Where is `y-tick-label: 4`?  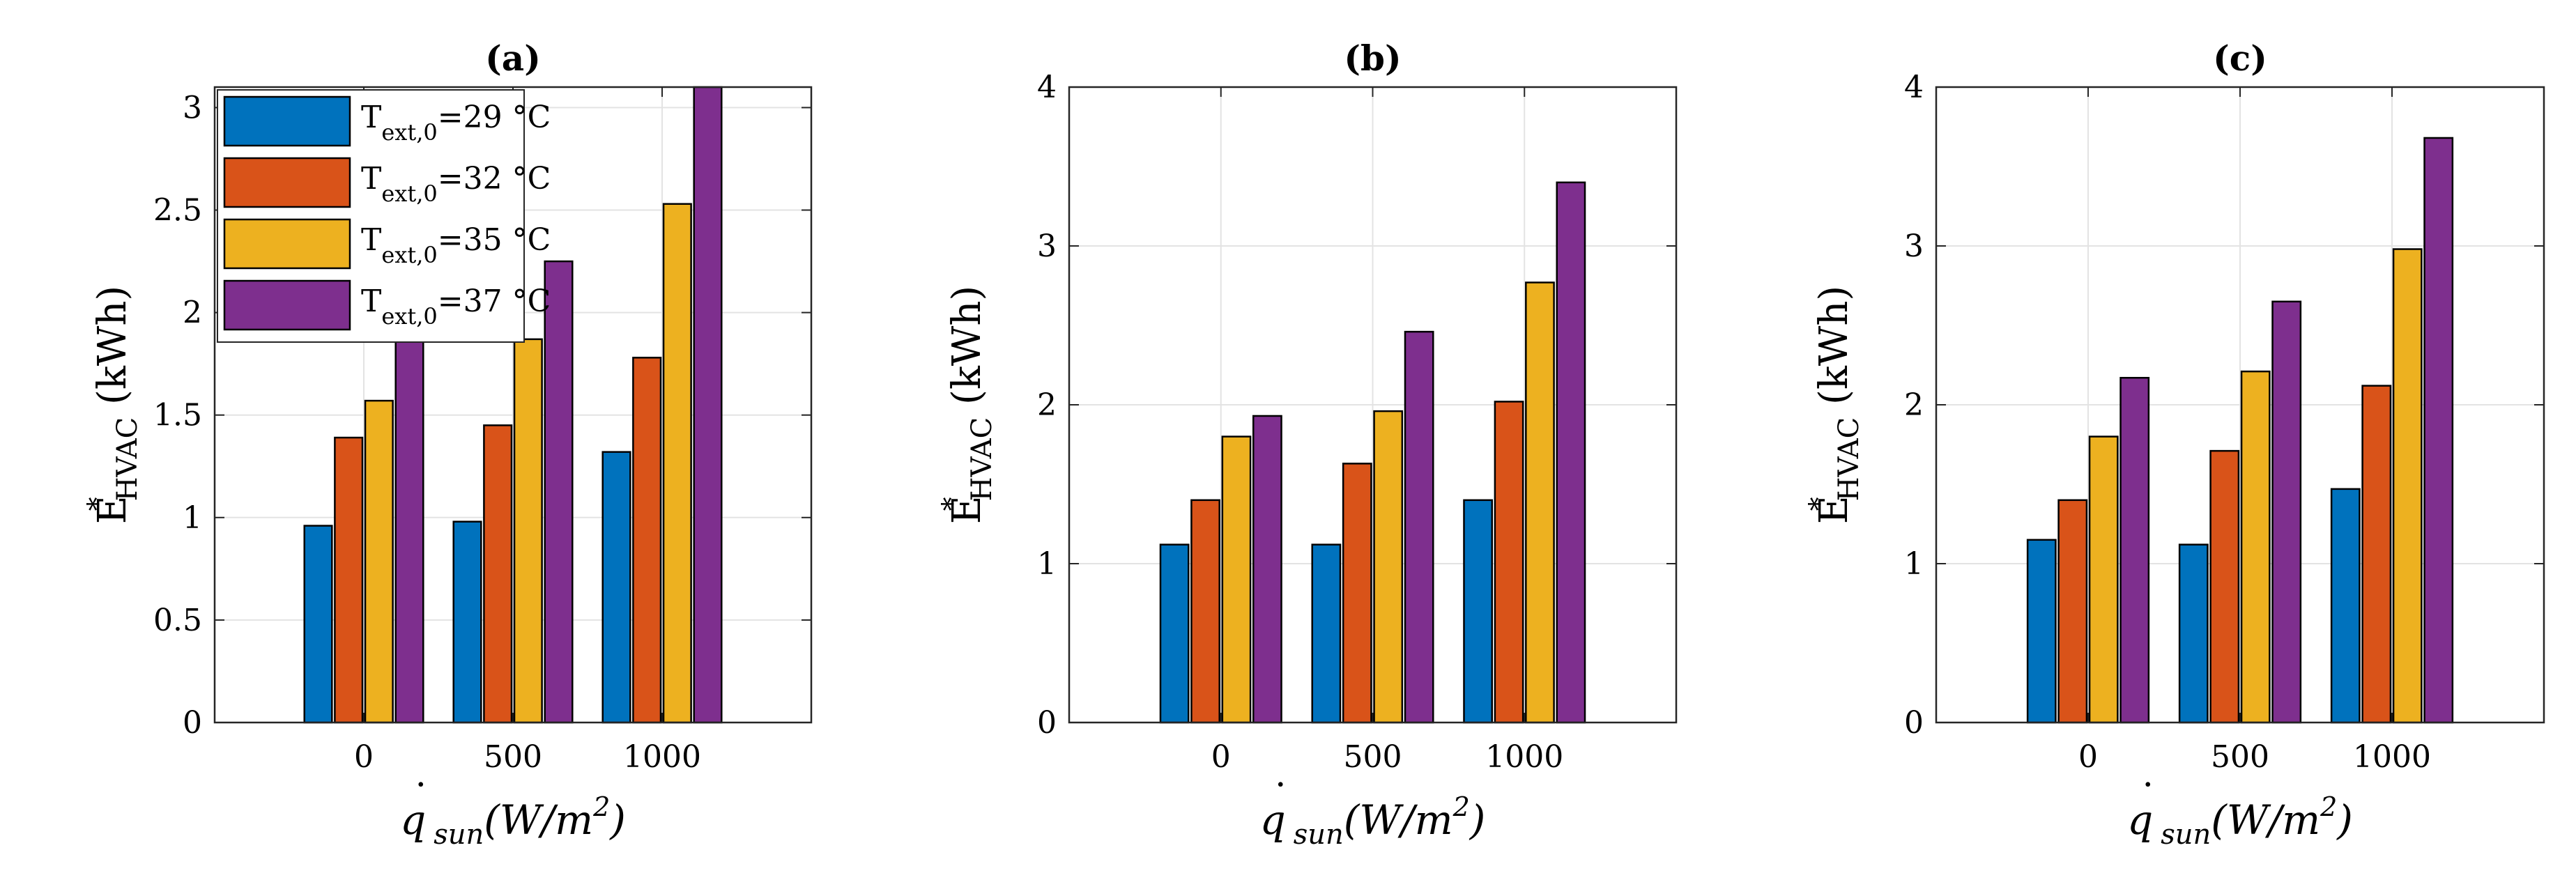
y-tick-label: 4 is located at coordinates (1914, 87).